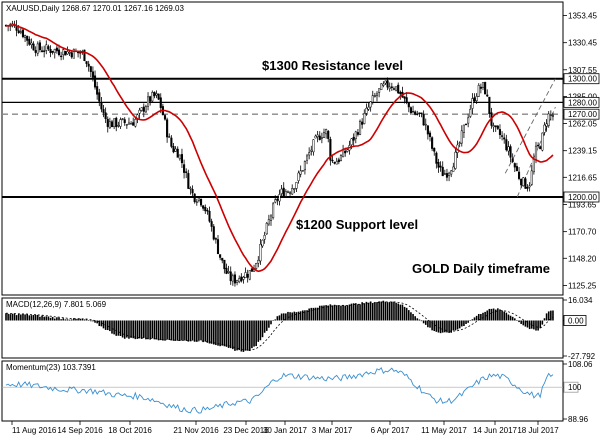 The height and width of the screenshot is (437, 600). What do you see at coordinates (582, 285) in the screenshot?
I see `price-tick-label: 1125.25` at bounding box center [582, 285].